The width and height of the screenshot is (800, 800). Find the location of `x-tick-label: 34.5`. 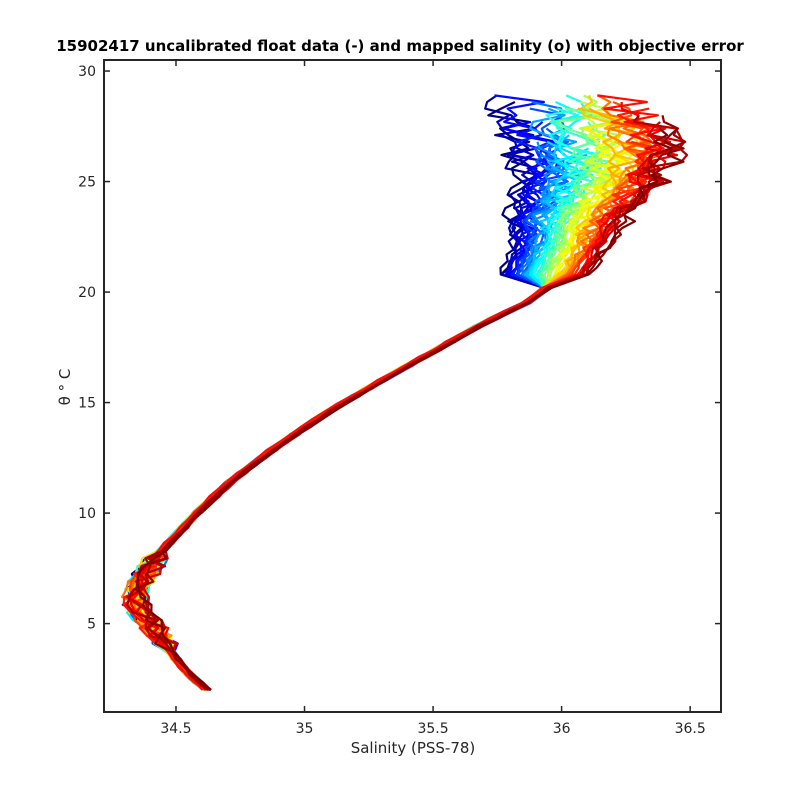

x-tick-label: 34.5 is located at coordinates (175, 729).